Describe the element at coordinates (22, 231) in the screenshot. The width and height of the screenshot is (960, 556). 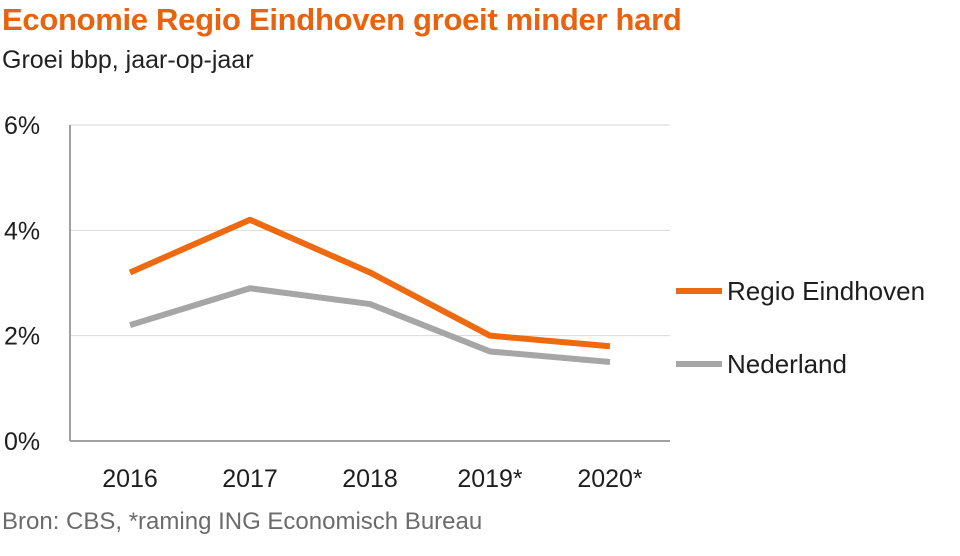
I see `y-tick-label: 4%` at that location.